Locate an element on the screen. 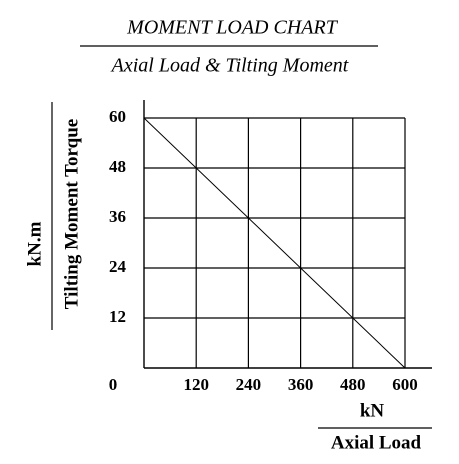 Image resolution: width=459 pixels, height=464 pixels. x-tick-label: 480 is located at coordinates (353, 384).